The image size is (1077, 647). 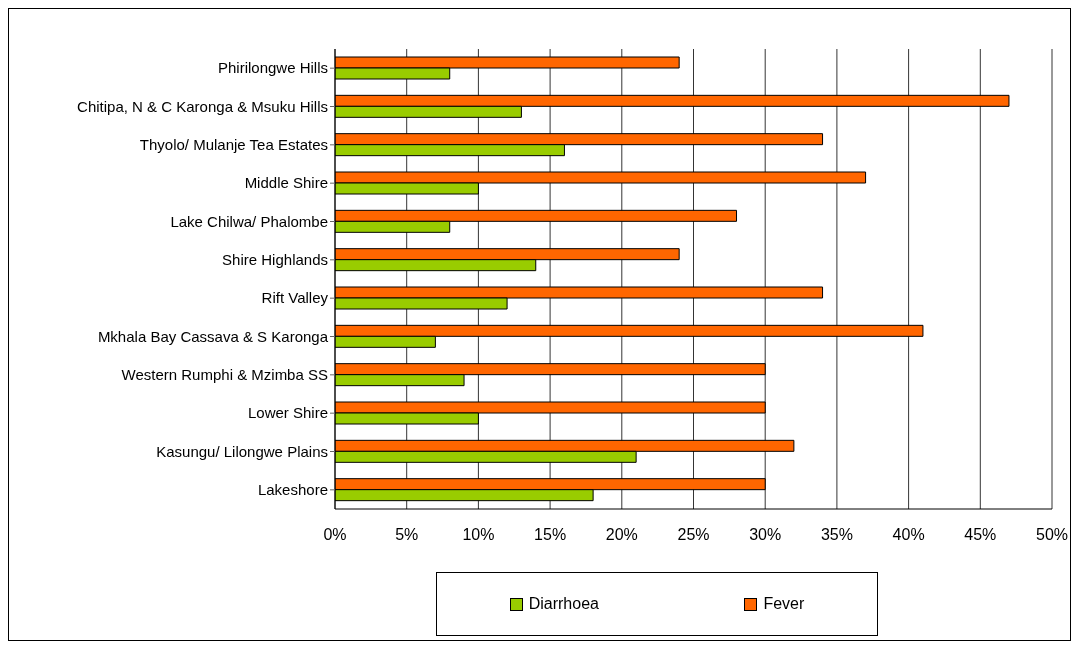 What do you see at coordinates (287, 413) in the screenshot?
I see `y-tick-label: Lower Shire` at bounding box center [287, 413].